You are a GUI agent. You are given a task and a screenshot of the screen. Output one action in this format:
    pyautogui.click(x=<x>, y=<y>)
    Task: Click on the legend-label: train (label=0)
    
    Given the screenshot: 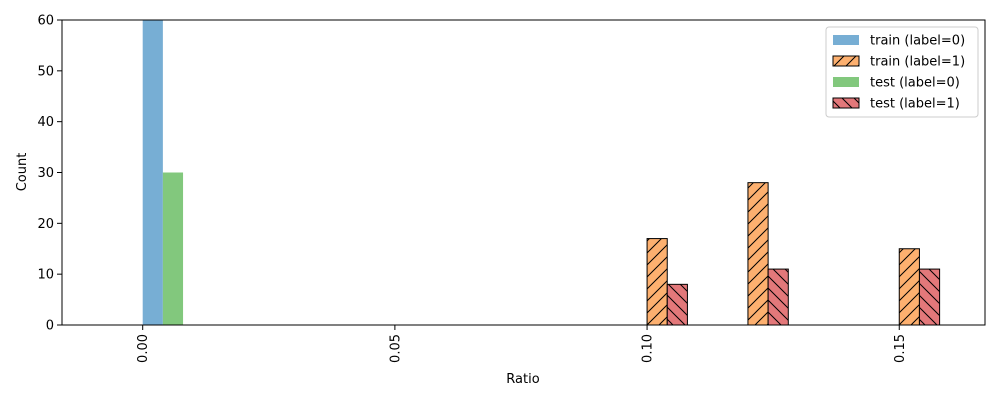 What is the action you would take?
    pyautogui.click(x=917, y=41)
    